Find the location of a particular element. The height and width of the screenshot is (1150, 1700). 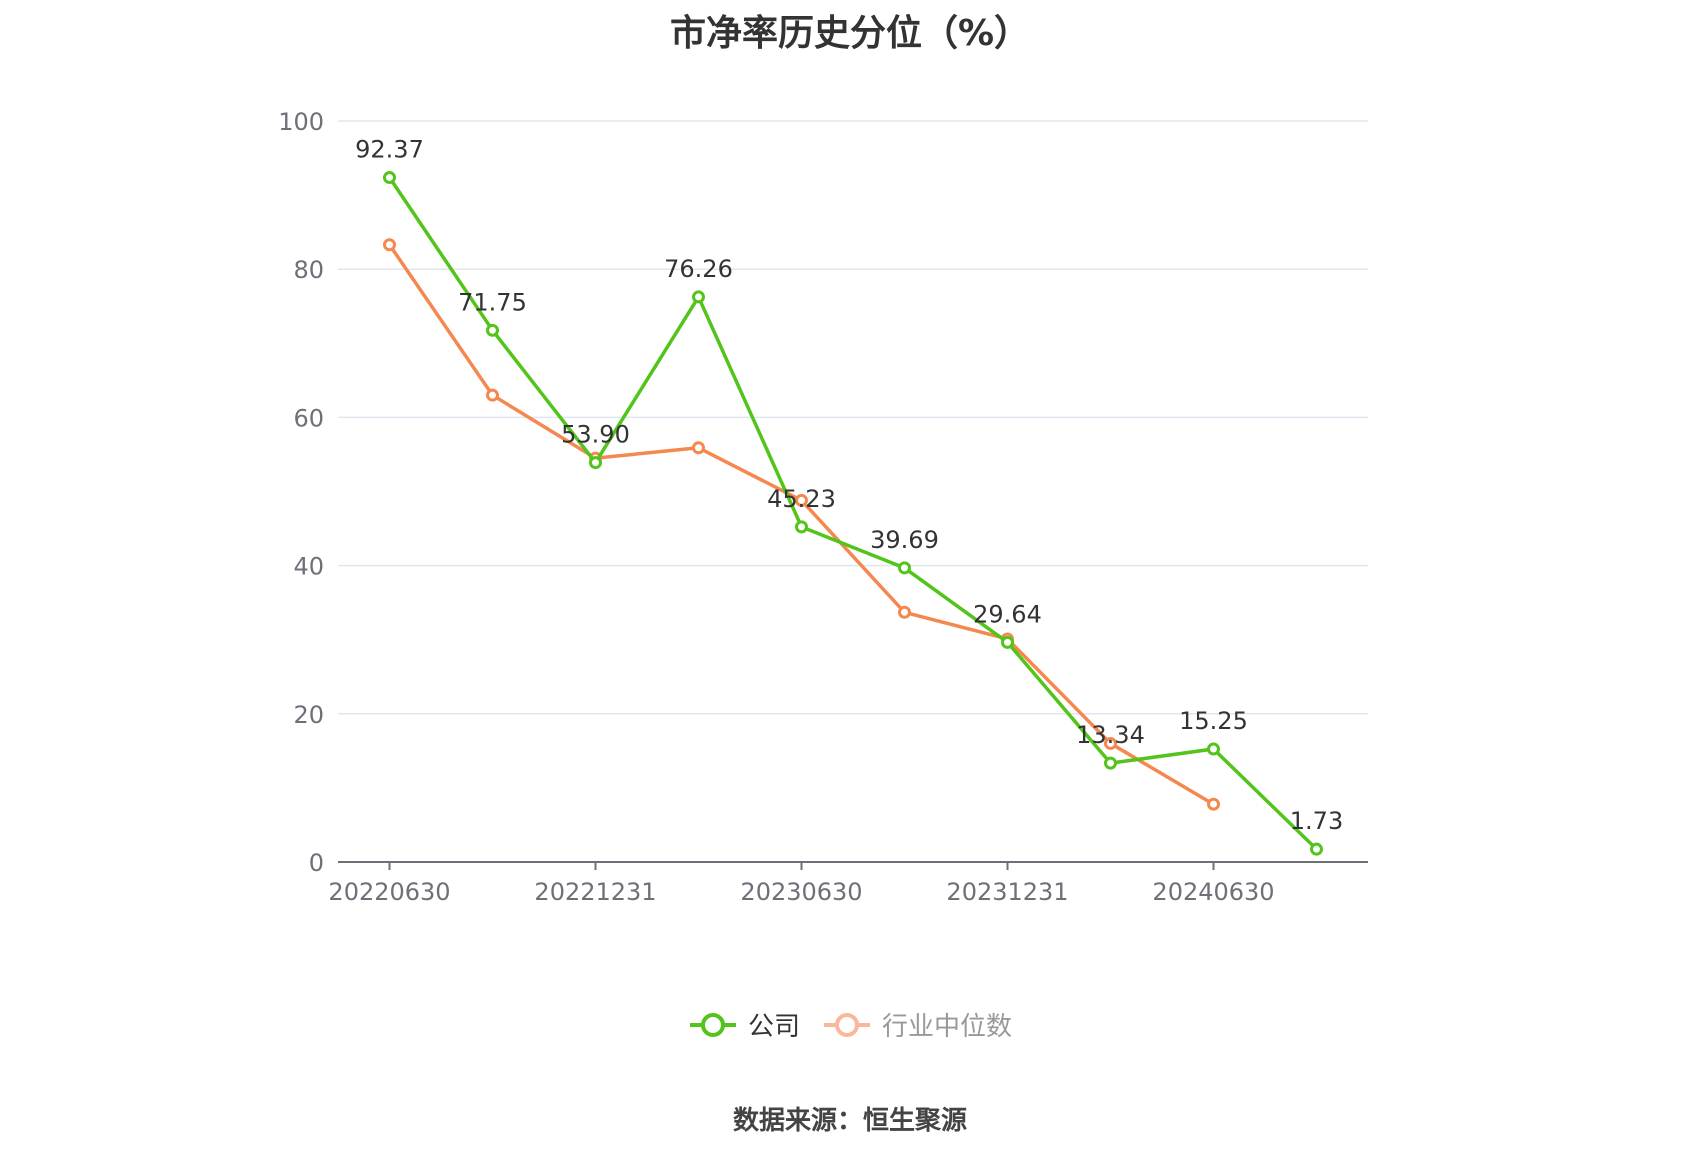

y-tick-label: 60 is located at coordinates (308, 418).